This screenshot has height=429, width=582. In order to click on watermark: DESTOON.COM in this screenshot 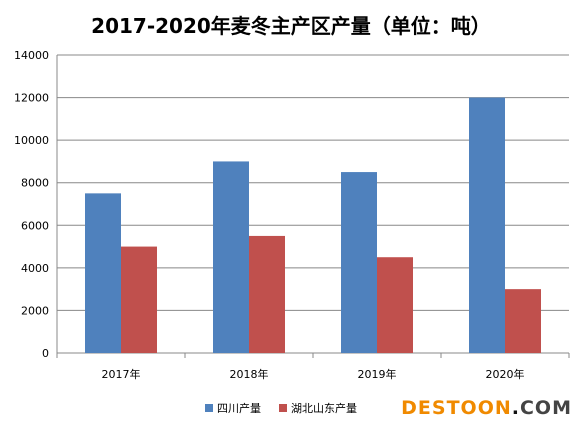, I will do `click(486, 408)`.